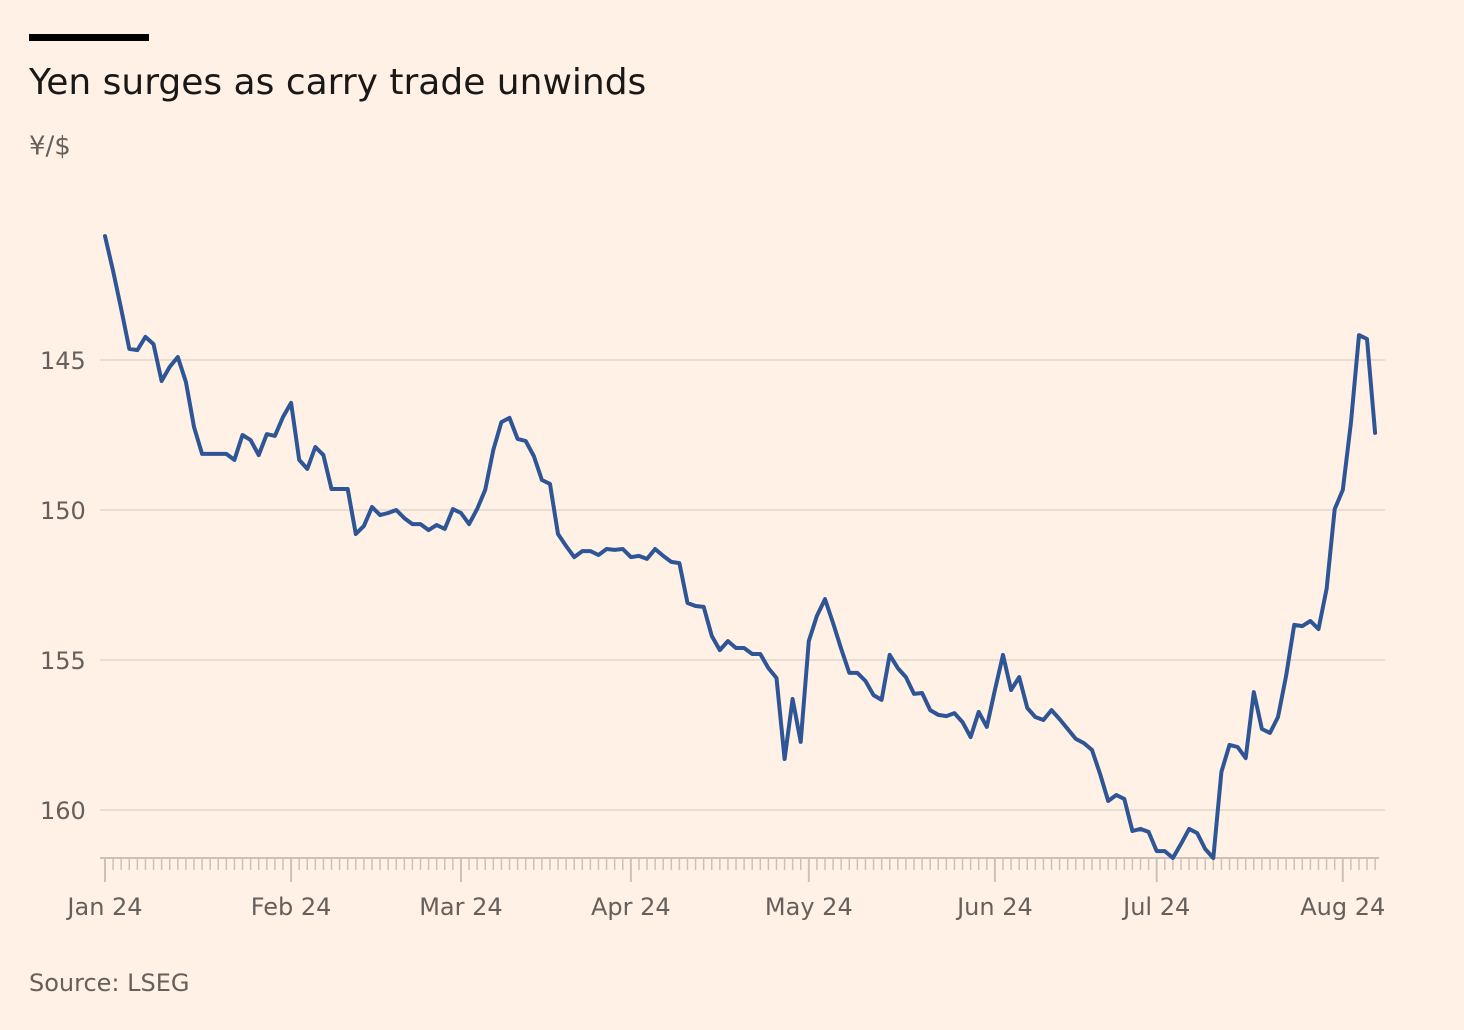 The width and height of the screenshot is (1464, 1030). What do you see at coordinates (63, 511) in the screenshot?
I see `y-tick-label: 150` at bounding box center [63, 511].